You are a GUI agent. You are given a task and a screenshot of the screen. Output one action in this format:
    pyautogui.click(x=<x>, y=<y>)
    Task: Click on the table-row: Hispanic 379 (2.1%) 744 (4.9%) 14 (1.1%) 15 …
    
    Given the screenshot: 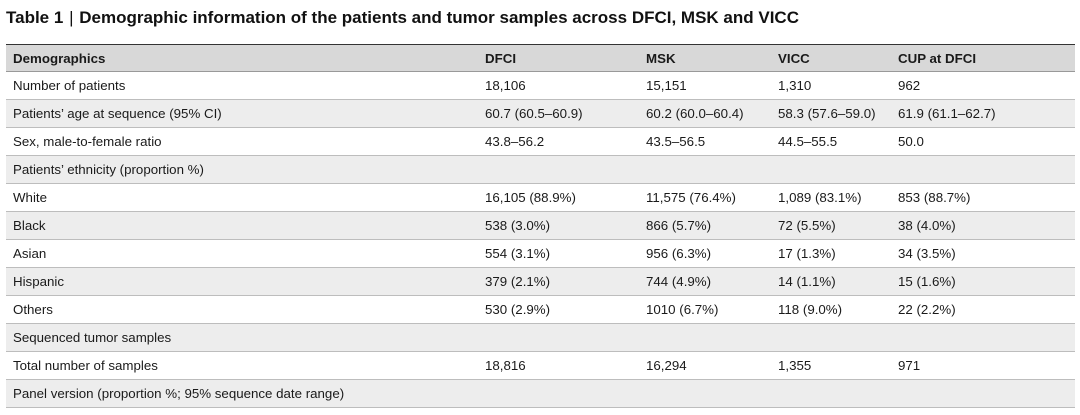 What is the action you would take?
    pyautogui.click(x=540, y=281)
    